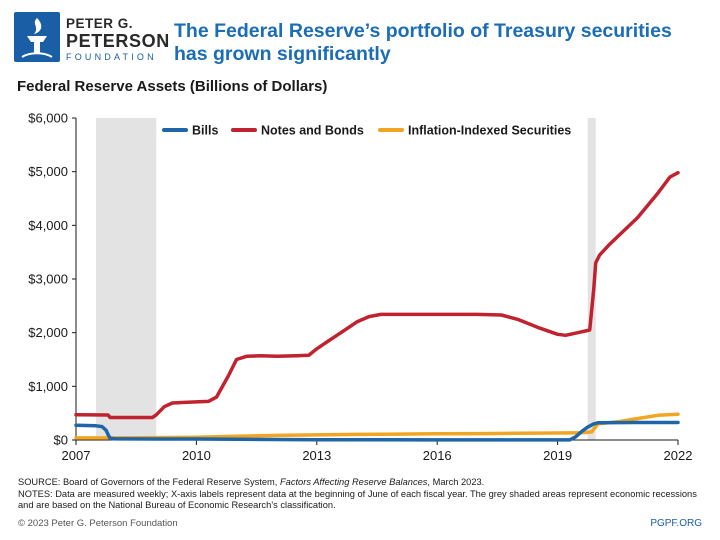 This screenshot has width=720, height=540. What do you see at coordinates (118, 41) in the screenshot?
I see `logo-text-line2: PETERSON` at bounding box center [118, 41].